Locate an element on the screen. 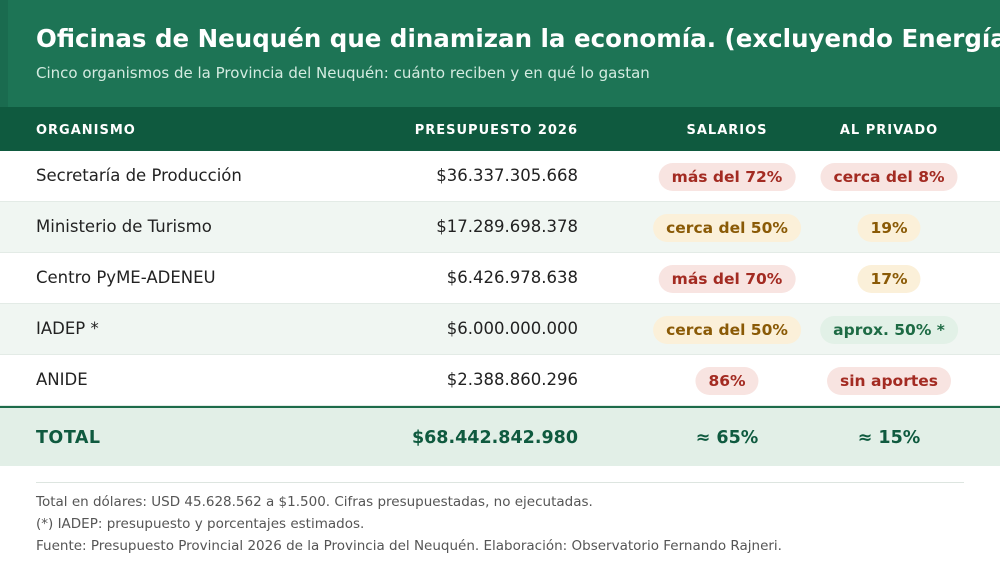 The image size is (1000, 576). budget-amount: $6.000.000.000 is located at coordinates (512, 328).